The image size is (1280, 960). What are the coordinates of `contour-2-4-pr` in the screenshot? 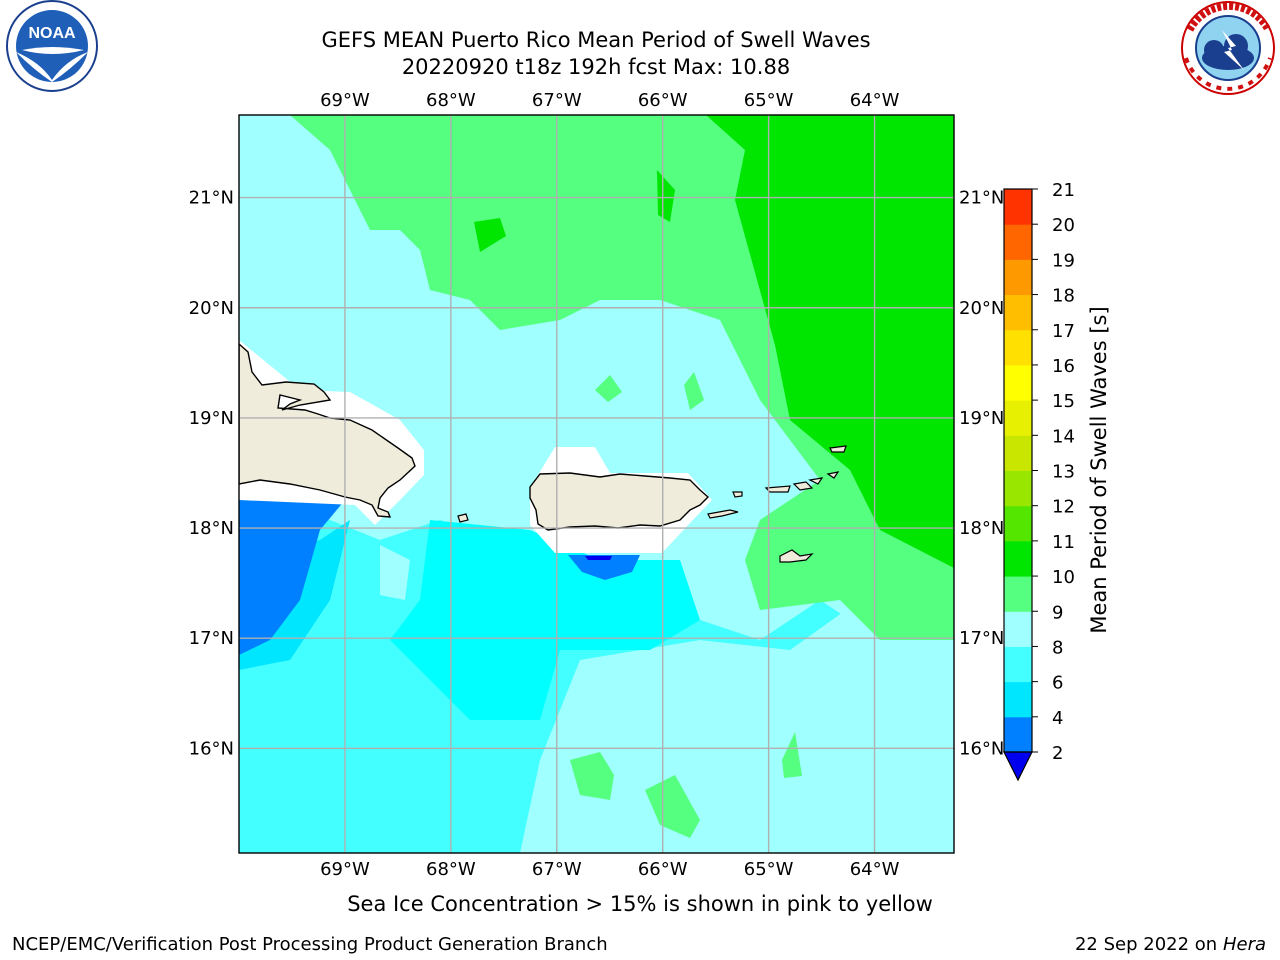 It's located at (604, 567).